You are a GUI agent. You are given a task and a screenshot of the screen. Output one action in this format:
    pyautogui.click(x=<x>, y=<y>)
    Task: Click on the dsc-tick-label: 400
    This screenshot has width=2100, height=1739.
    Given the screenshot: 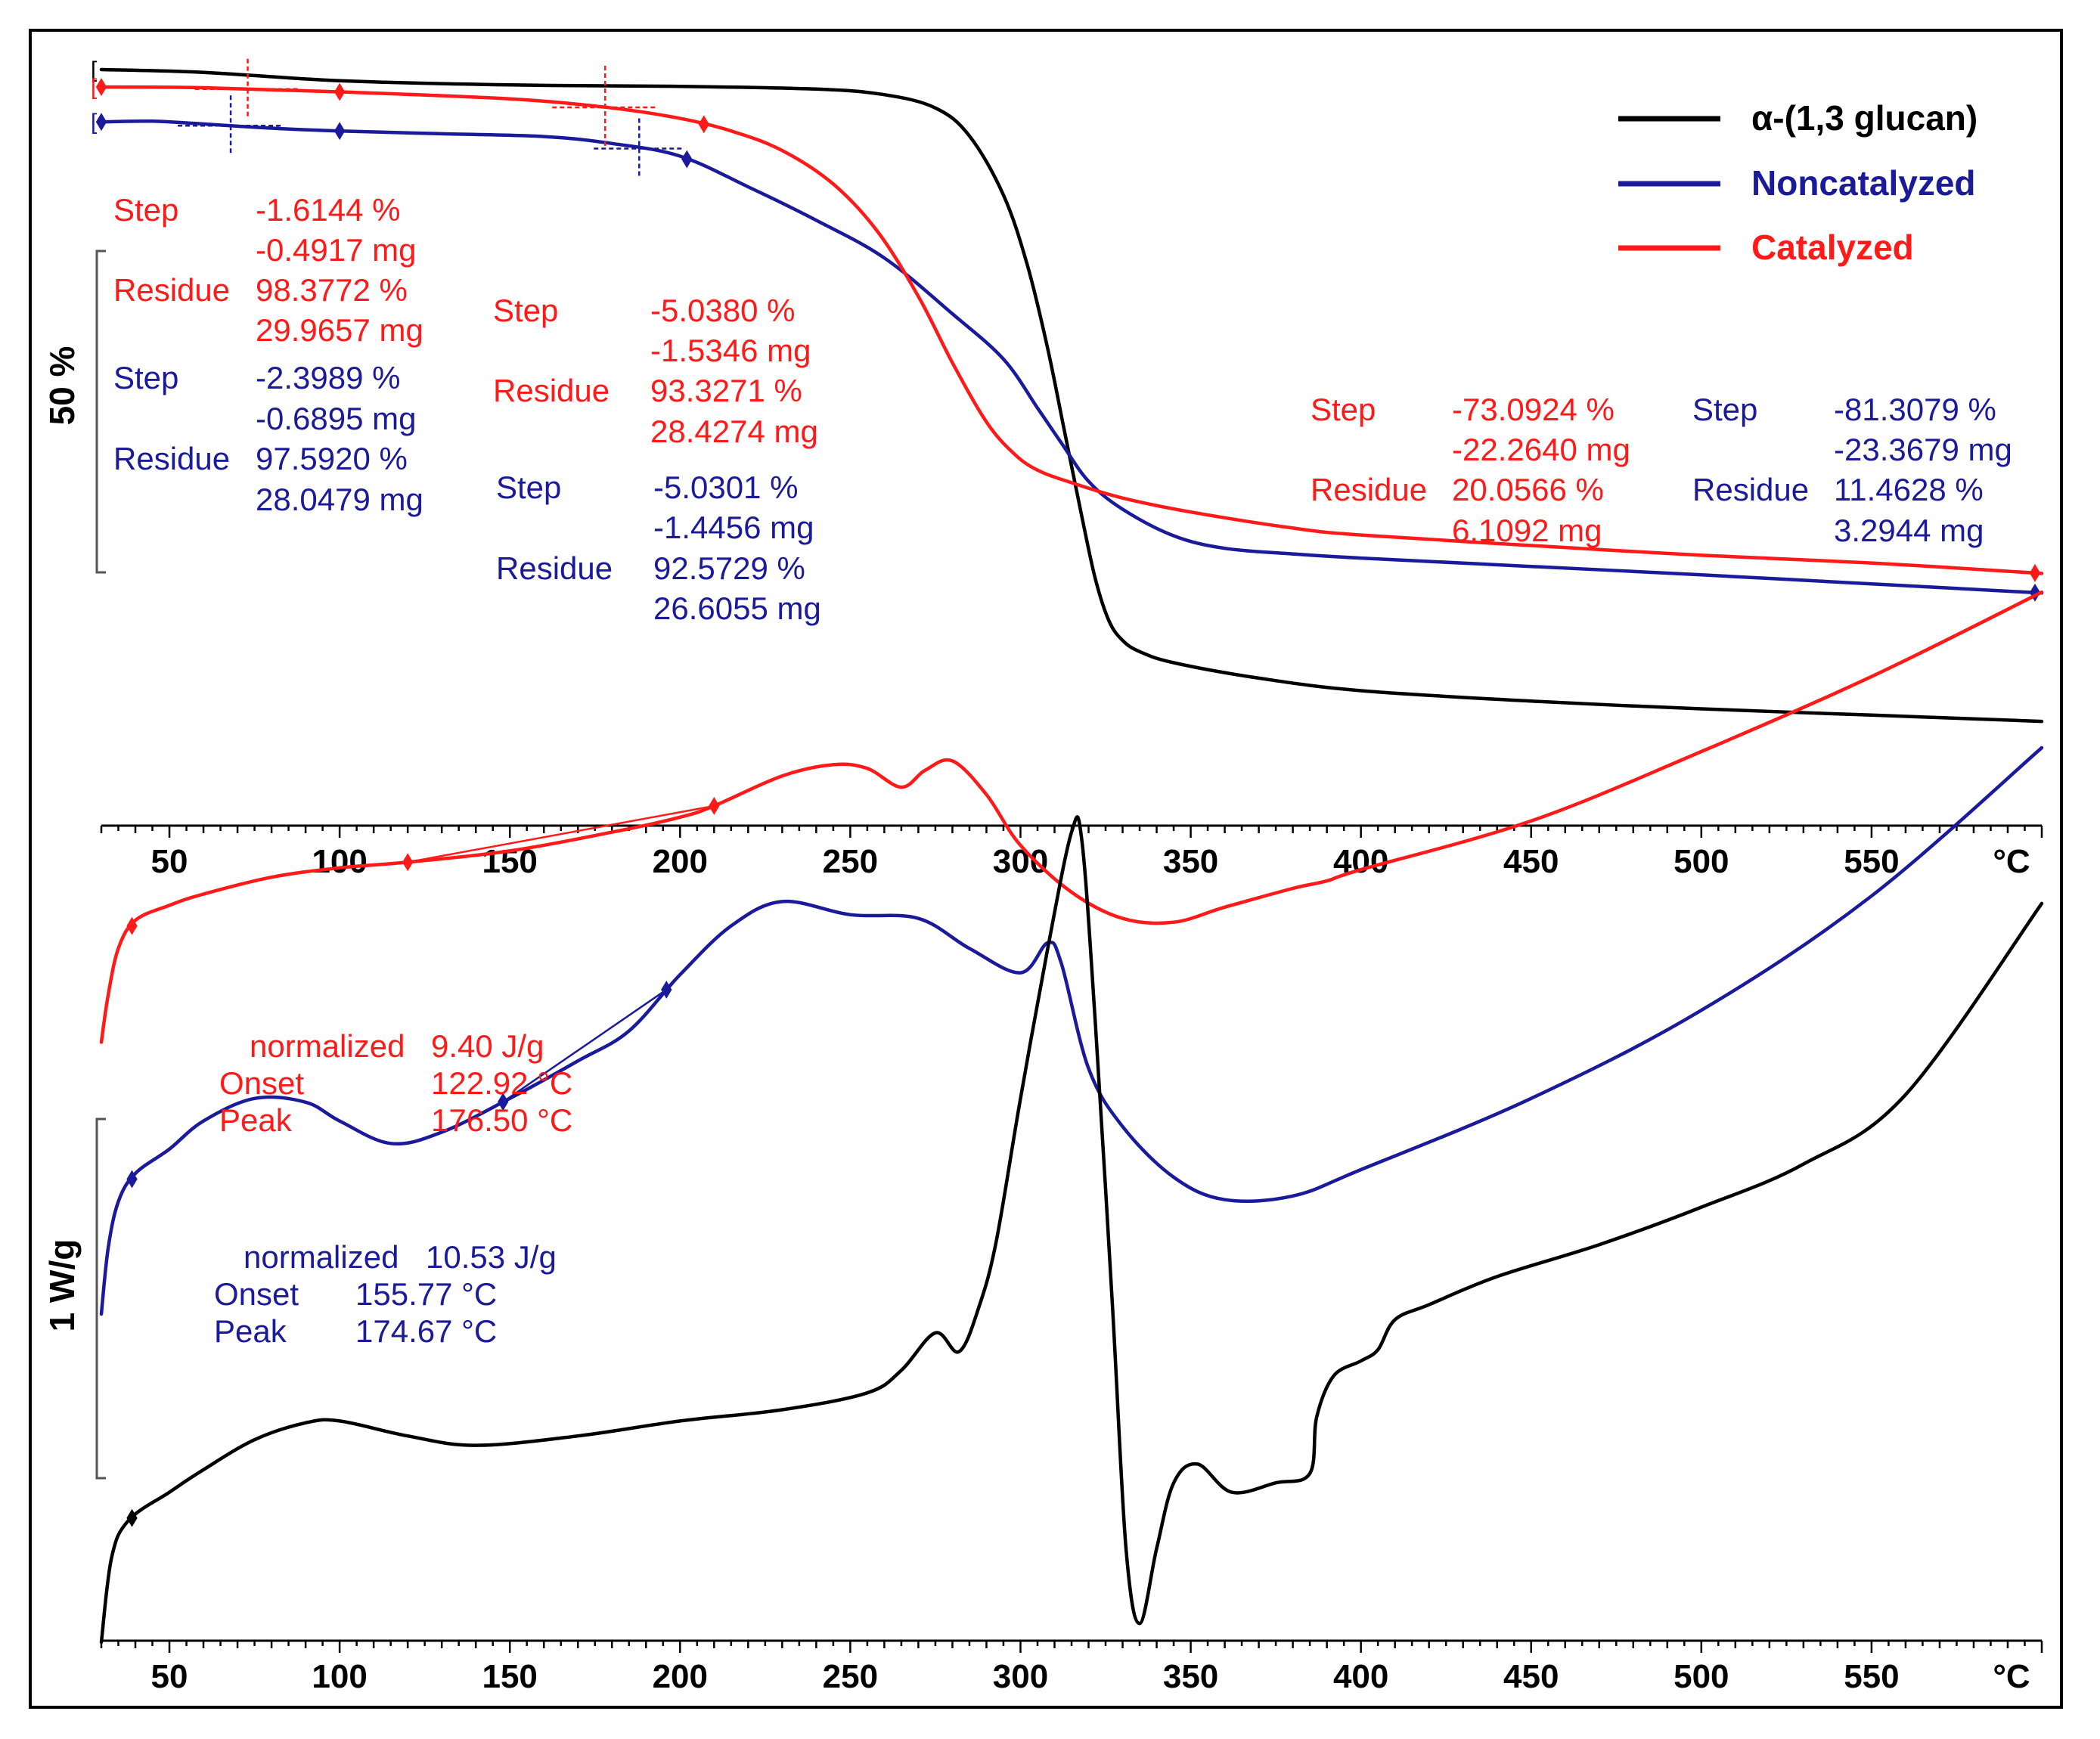 What is the action you would take?
    pyautogui.click(x=1360, y=1677)
    